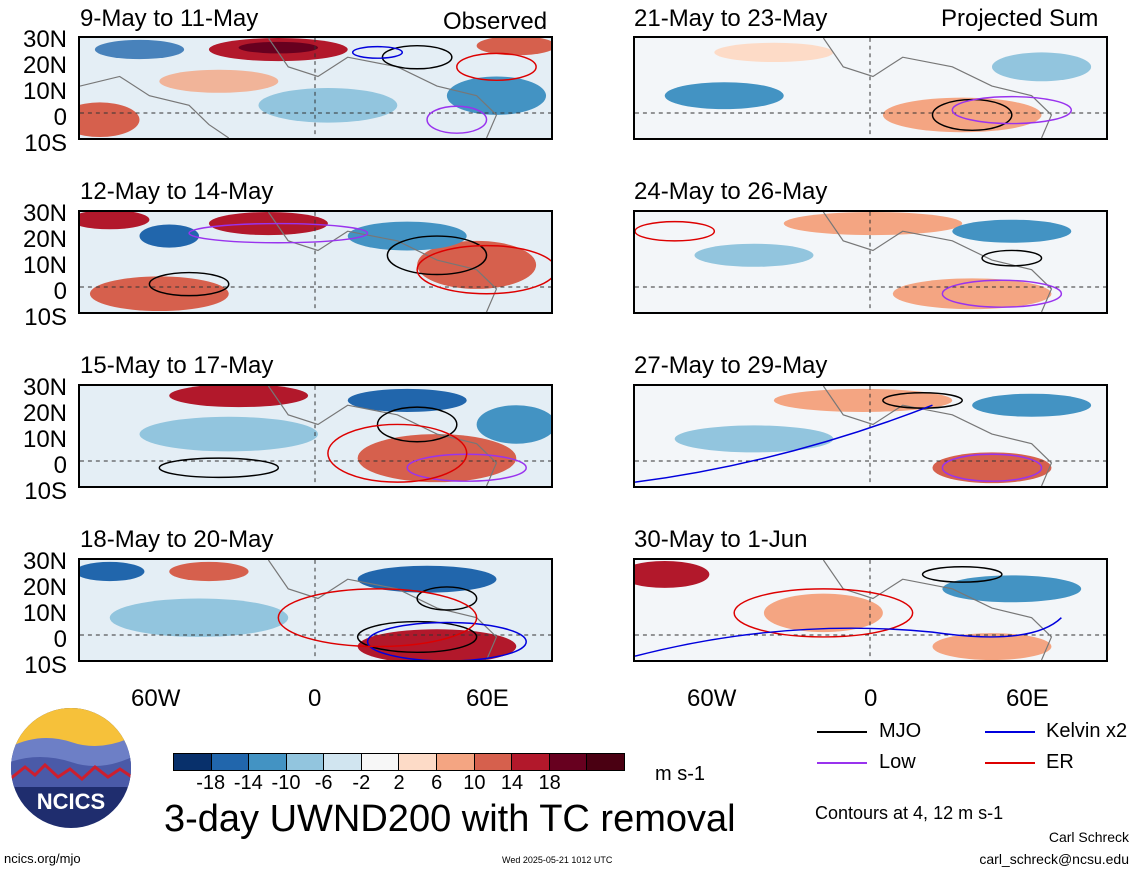 The width and height of the screenshot is (1135, 872). What do you see at coordinates (712, 698) in the screenshot?
I see `lon-label-60w-right: 60W` at bounding box center [712, 698].